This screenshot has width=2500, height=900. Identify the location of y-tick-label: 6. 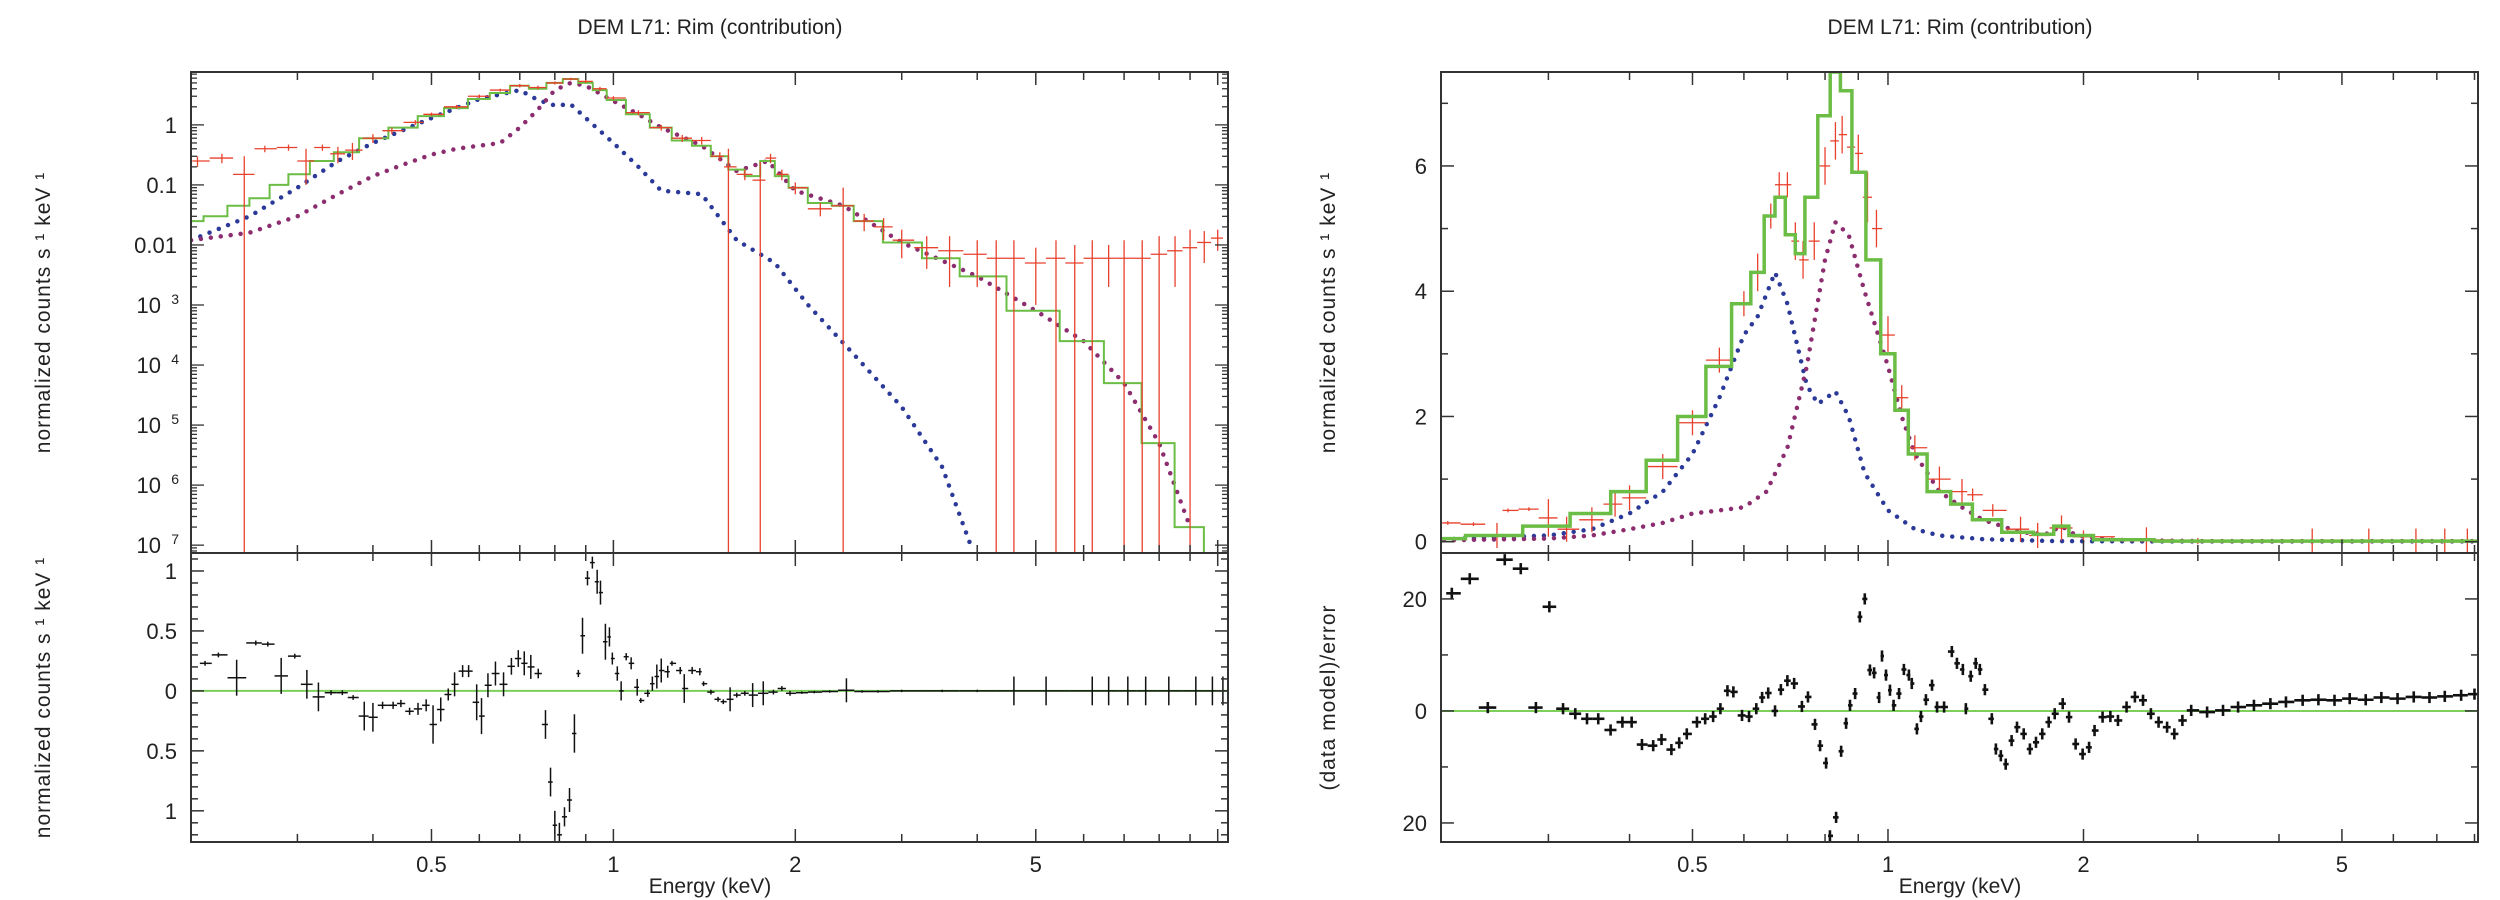
(1421, 166).